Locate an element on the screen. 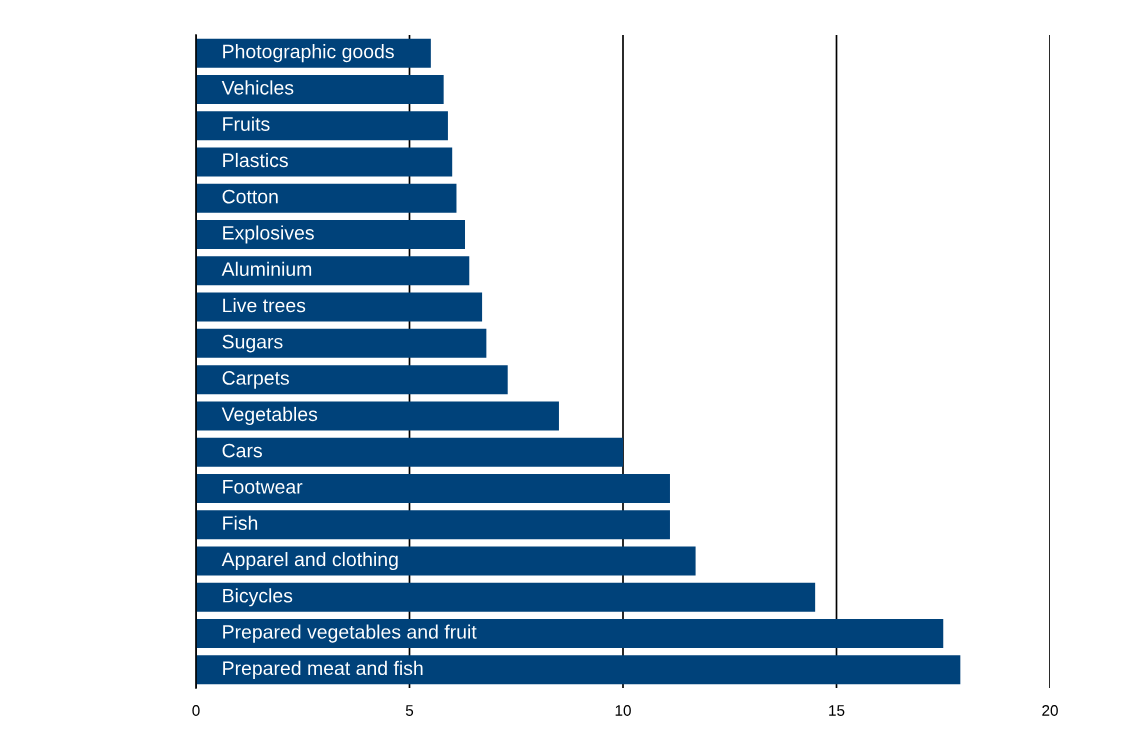 The height and width of the screenshot is (746, 1122). y-tick-label: Cars is located at coordinates (242, 450).